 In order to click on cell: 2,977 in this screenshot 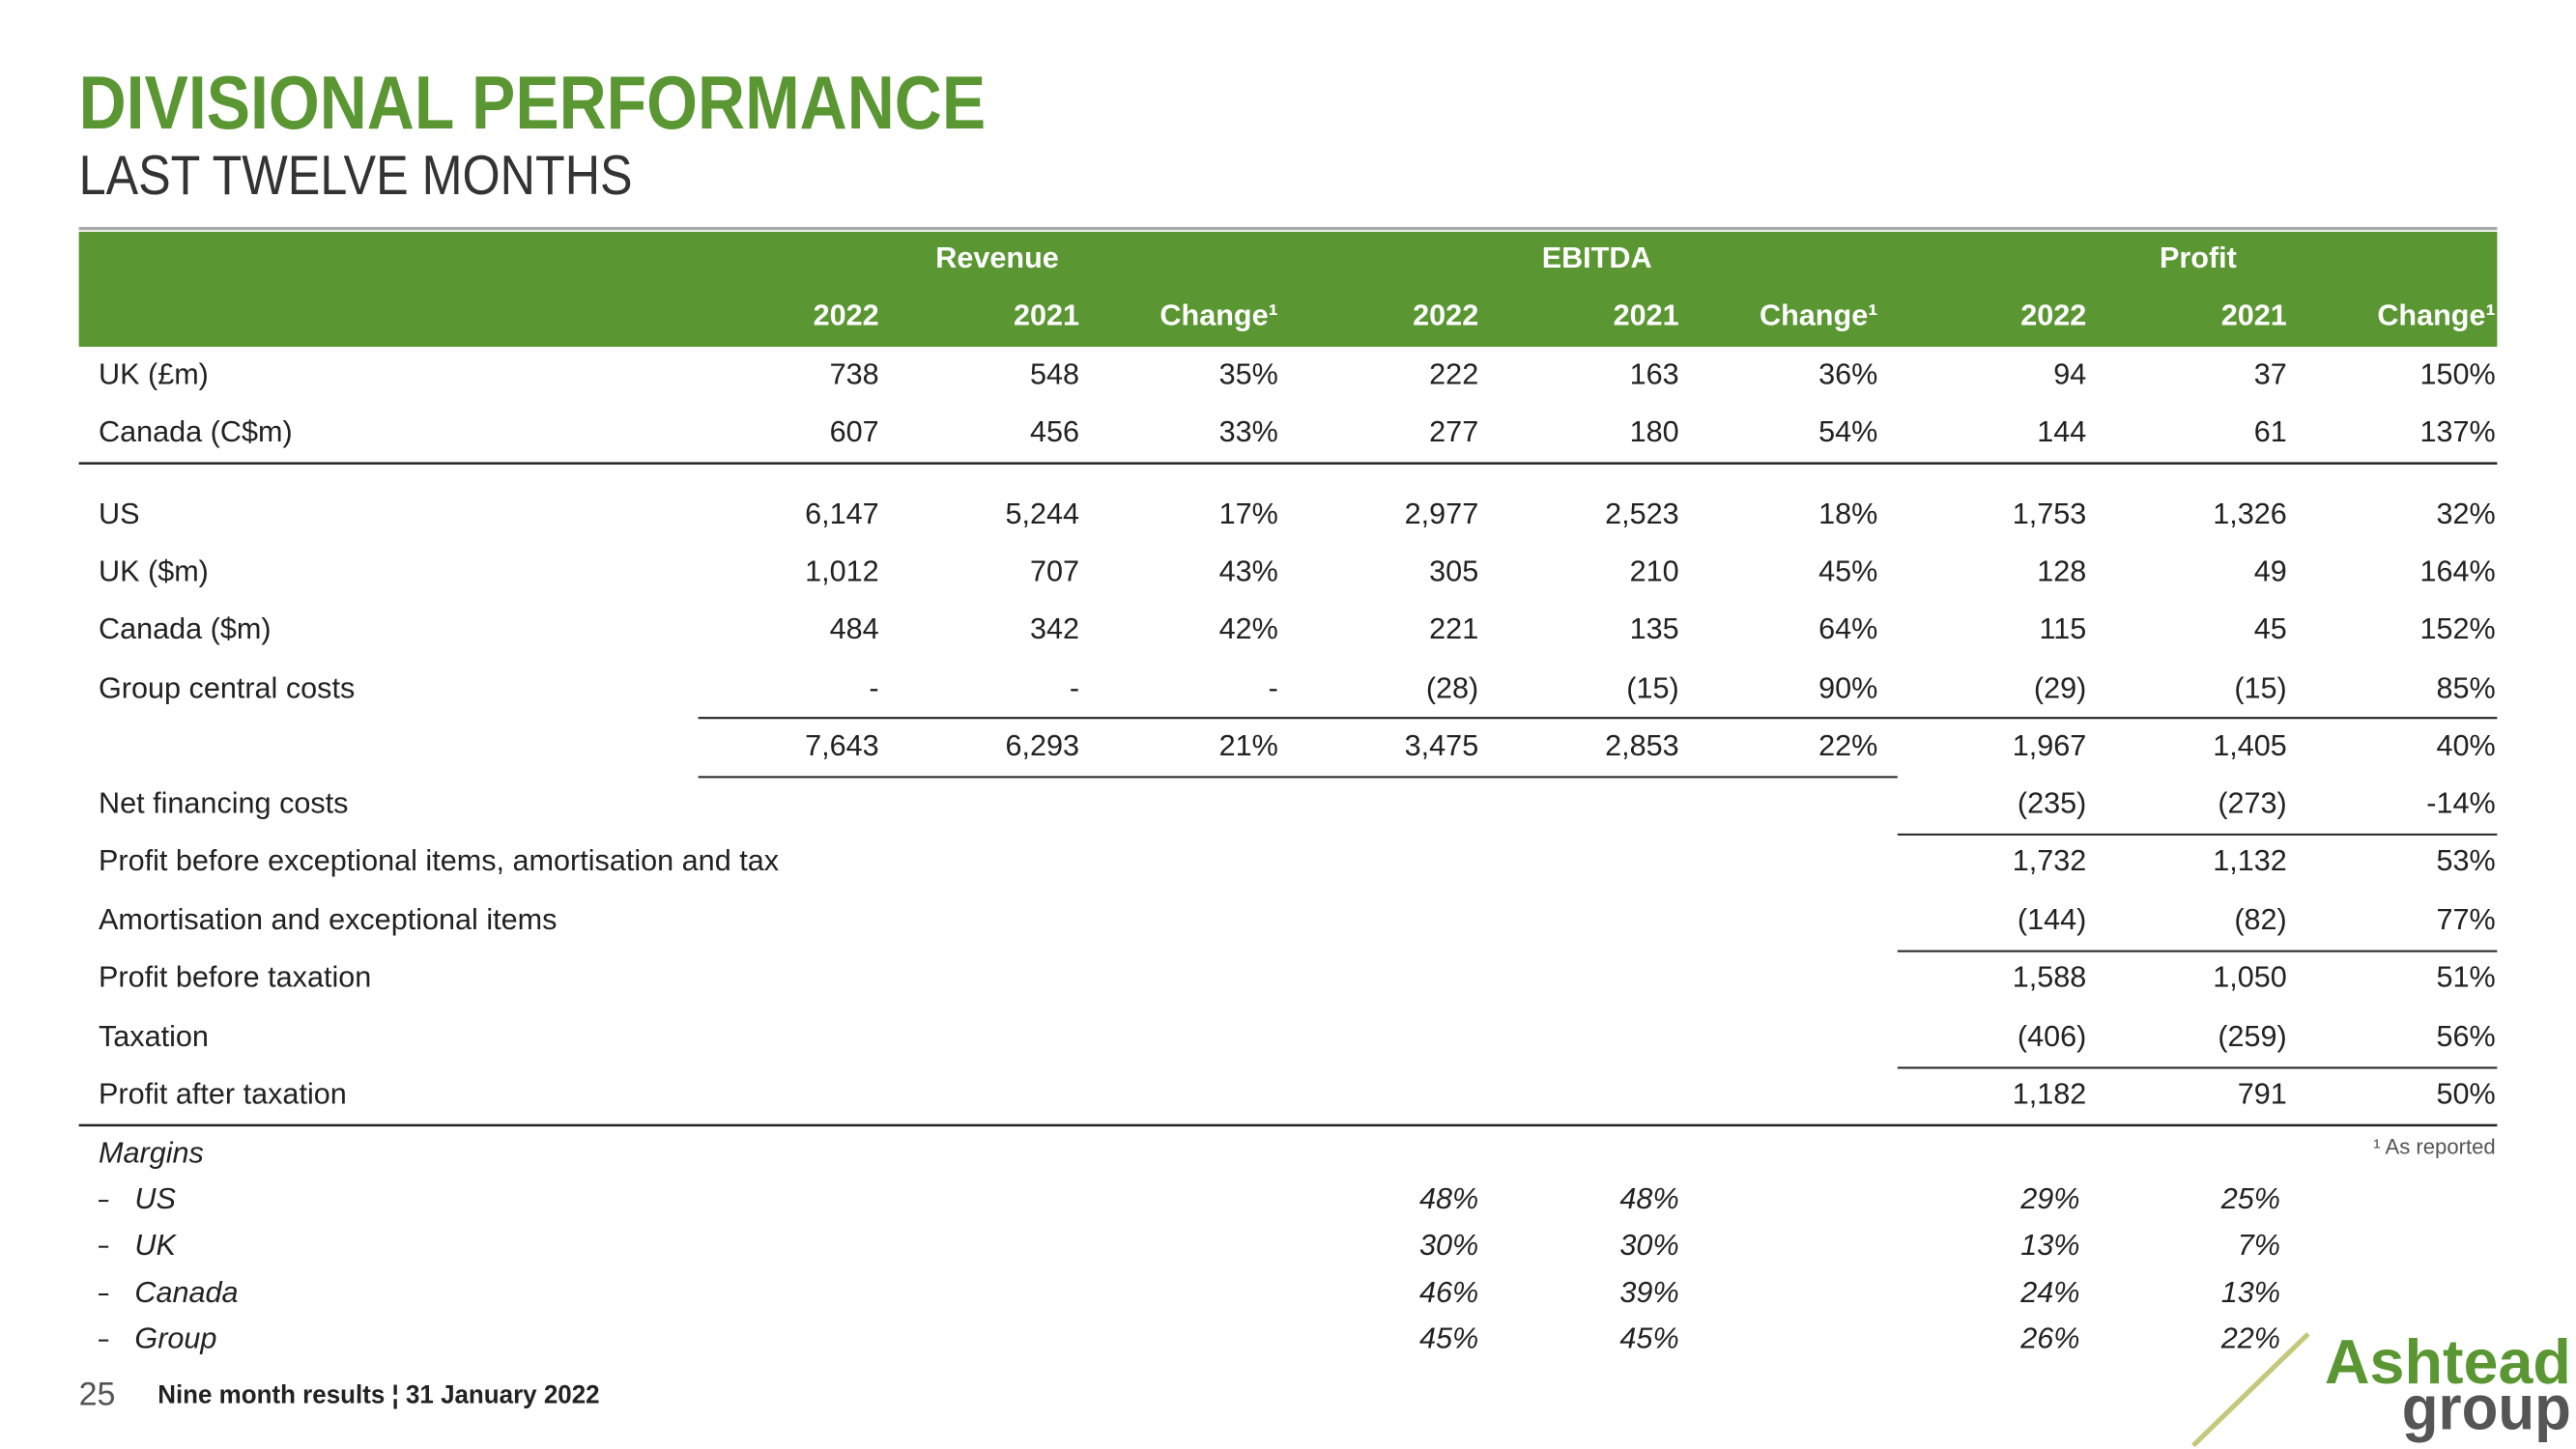, I will do `click(1442, 513)`.